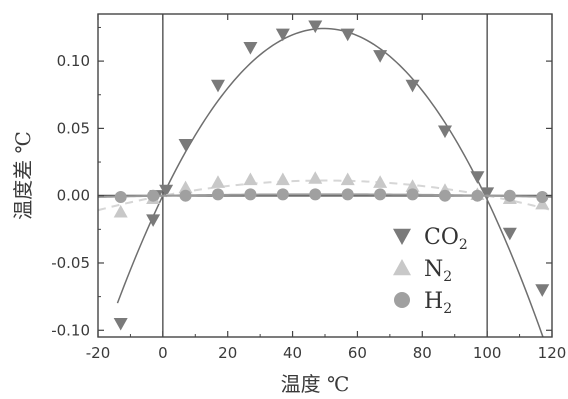 This screenshot has width=568, height=399. I want to click on y-tick-label: 0.00, so click(73, 196).